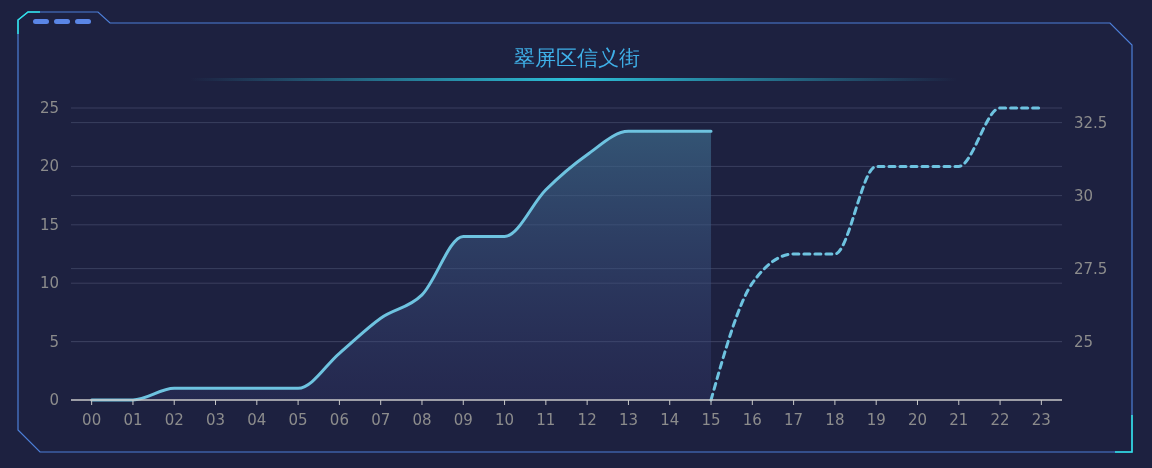 The height and width of the screenshot is (468, 1152). Describe the element at coordinates (49, 224) in the screenshot. I see `y-tick-label: 15` at that location.